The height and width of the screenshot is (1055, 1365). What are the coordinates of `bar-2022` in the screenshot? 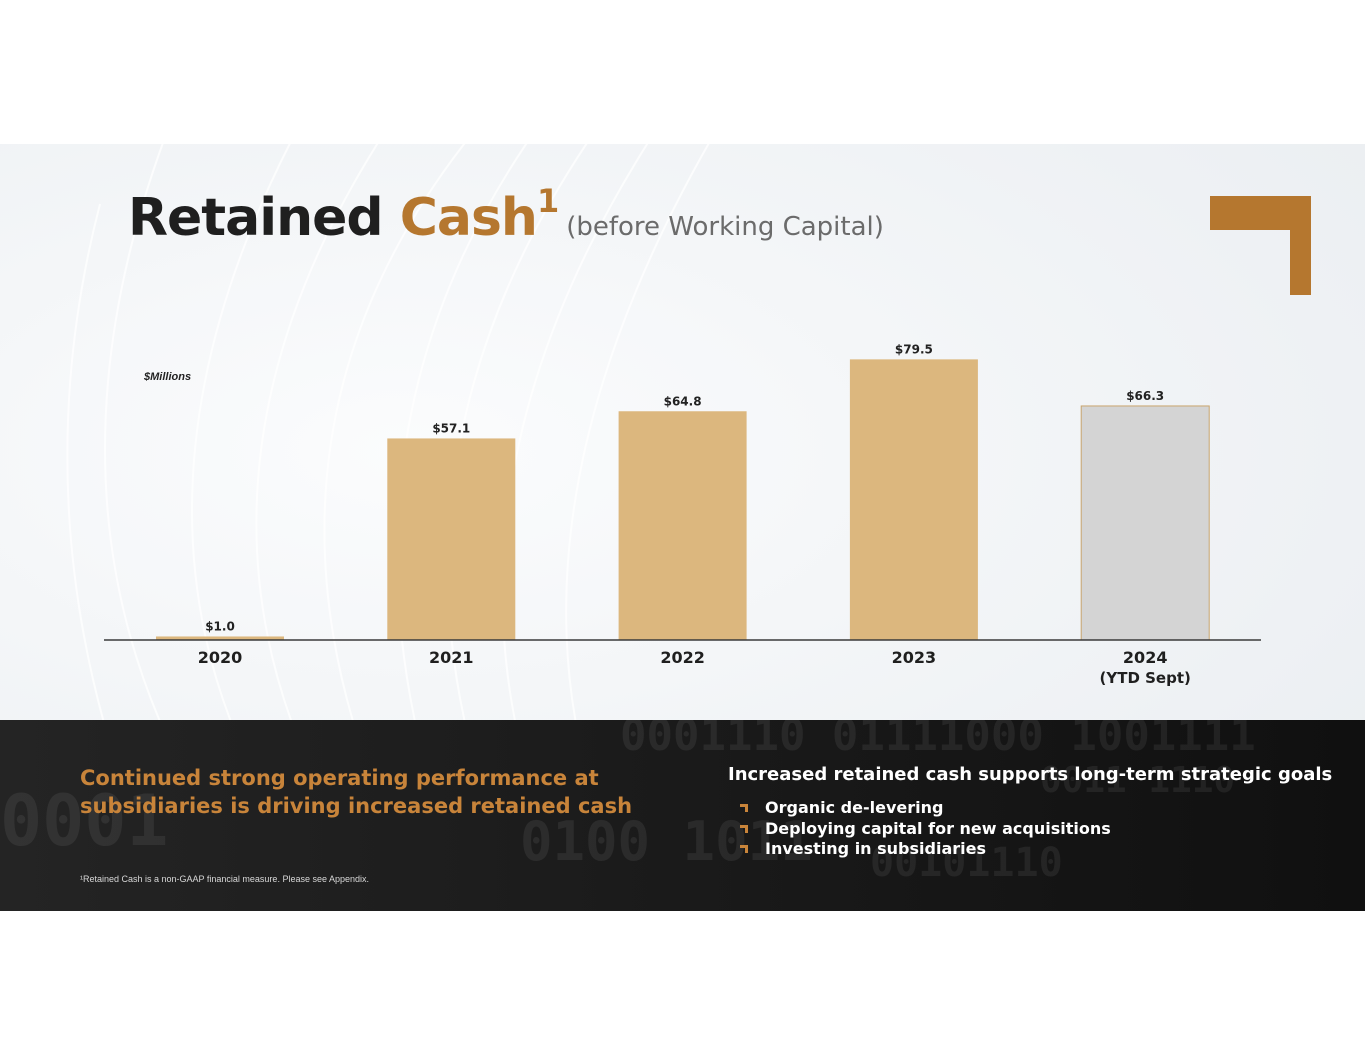 It's located at (682, 525).